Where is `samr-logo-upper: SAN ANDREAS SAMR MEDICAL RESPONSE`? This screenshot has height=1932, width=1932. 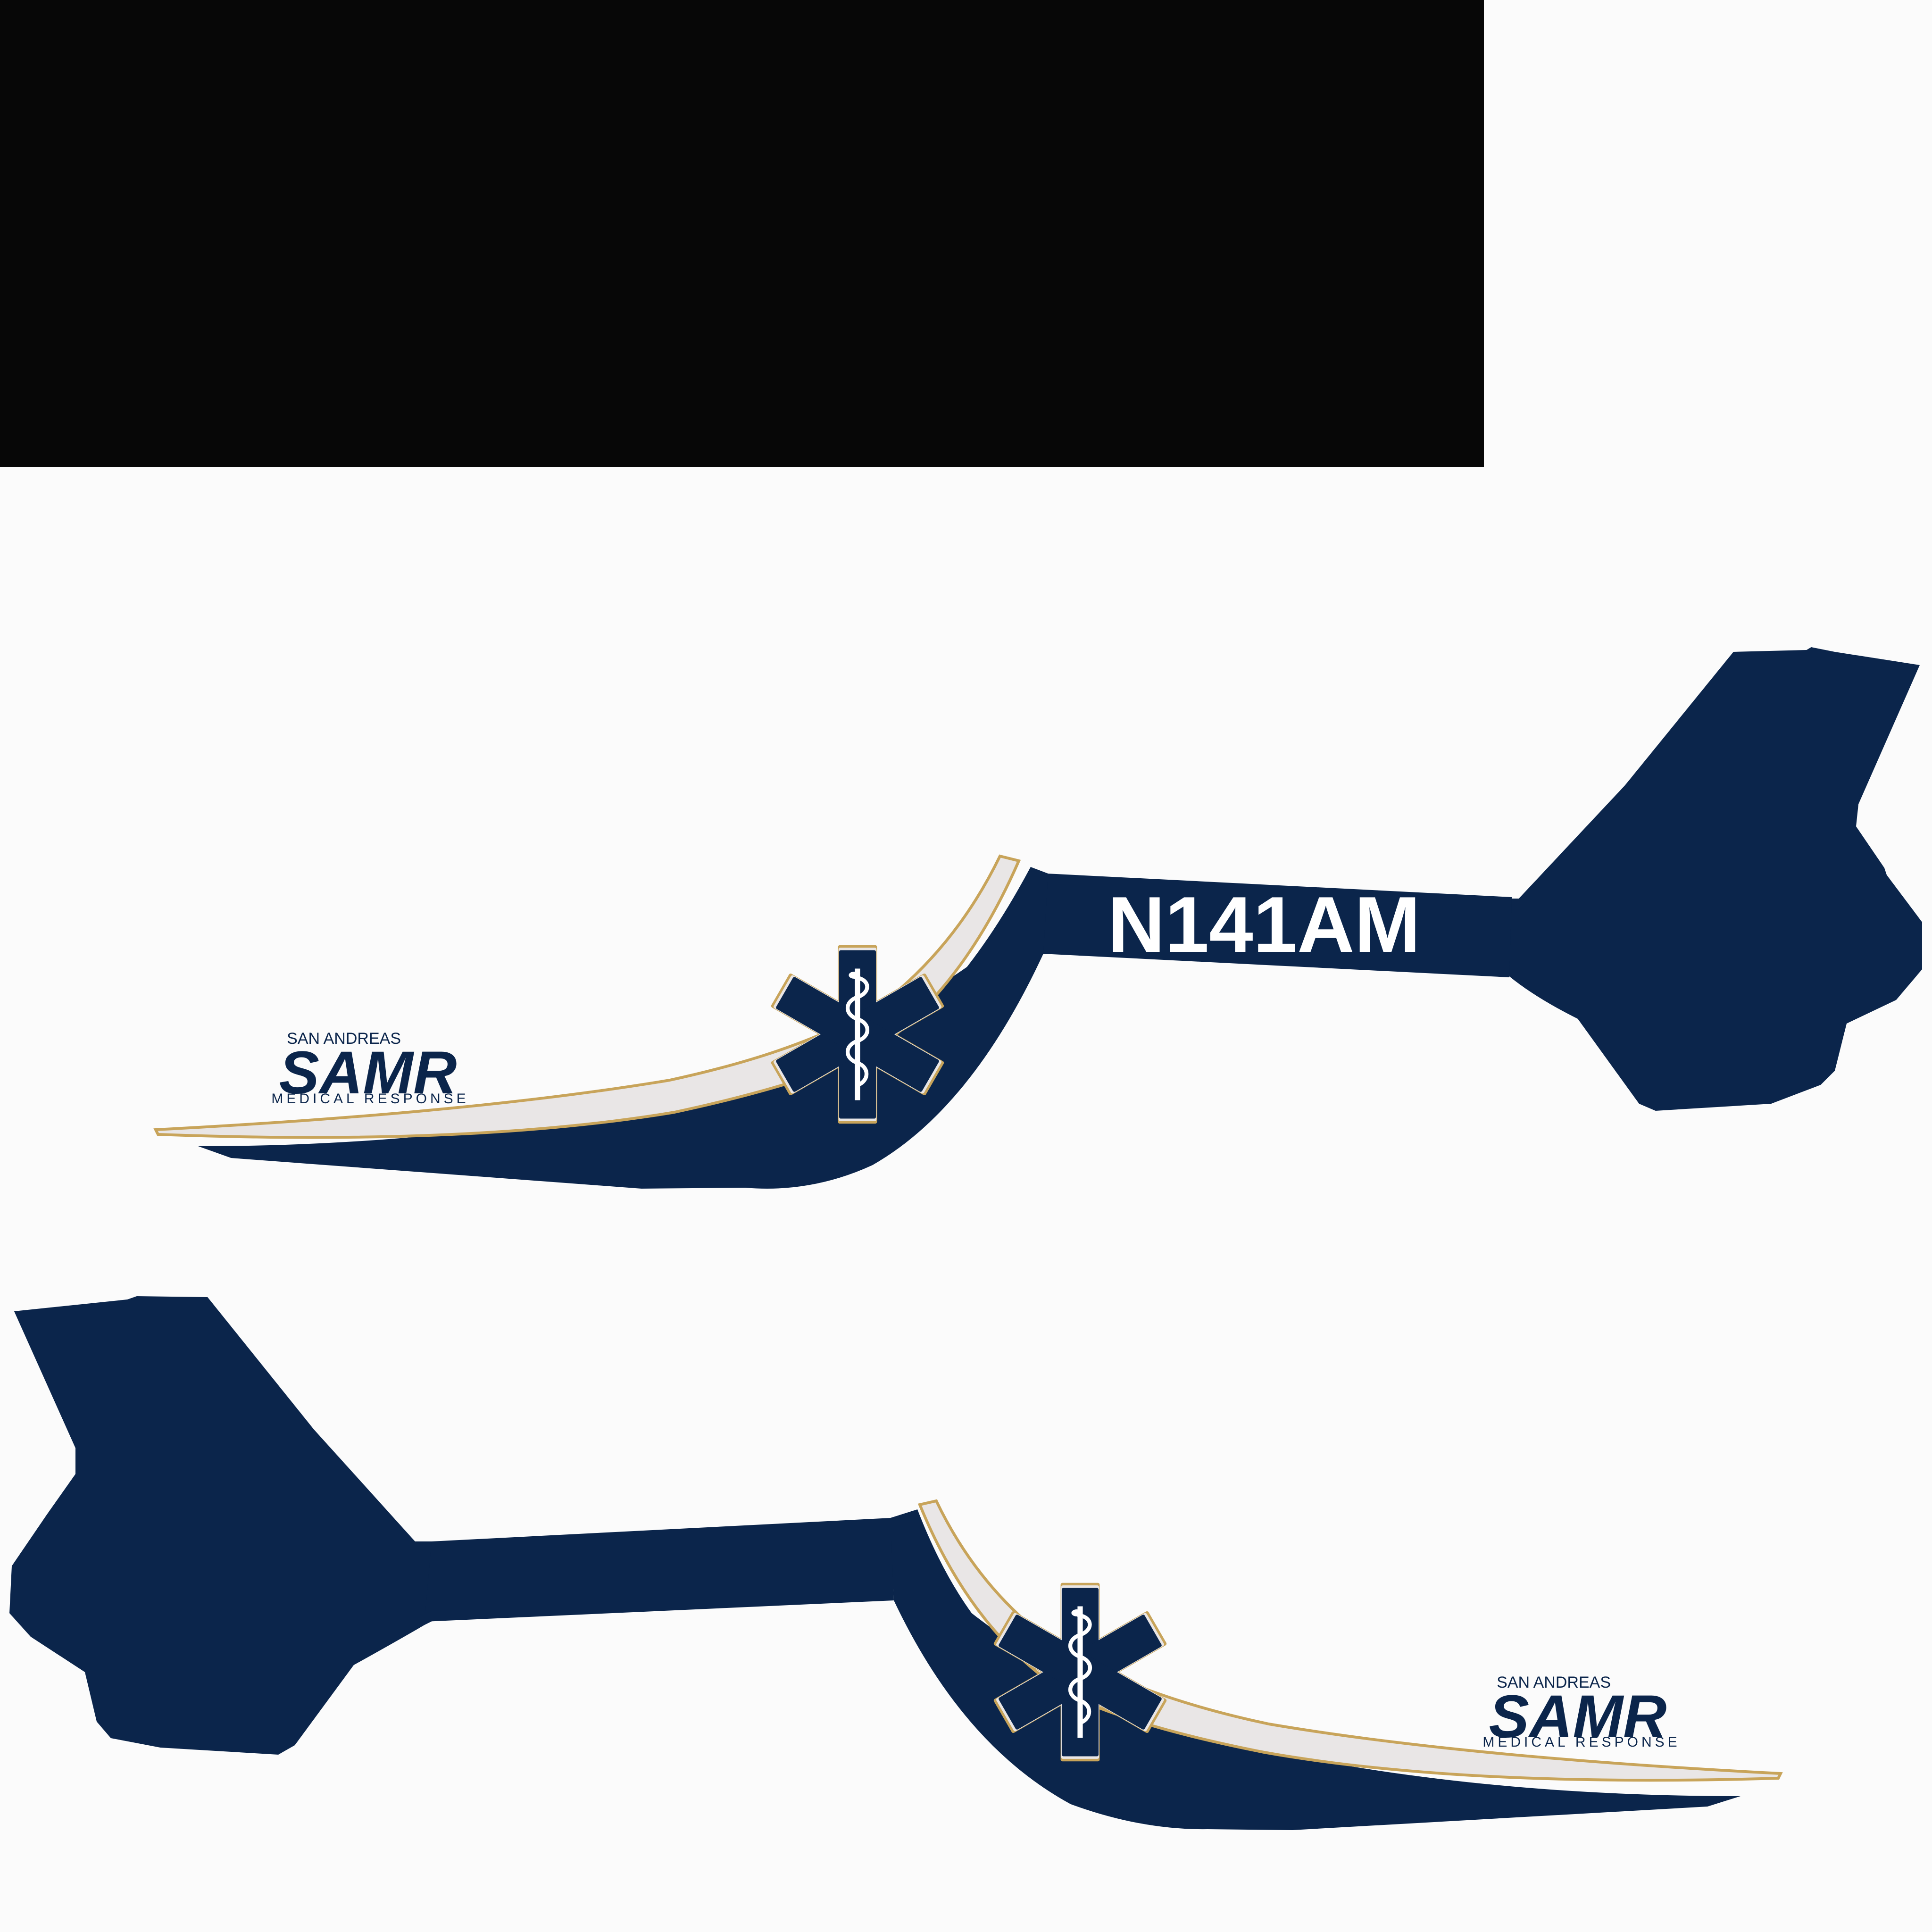
samr-logo-upper: SAN ANDREAS SAMR MEDICAL RESPONSE is located at coordinates (370, 1069).